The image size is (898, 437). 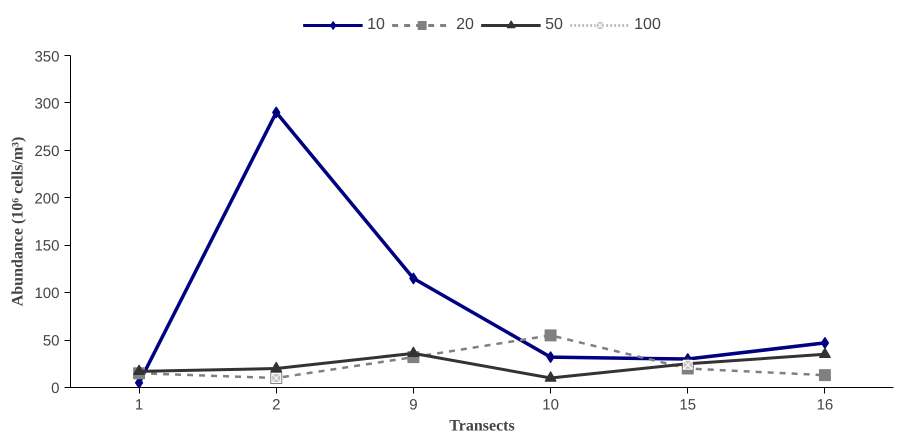 What do you see at coordinates (376, 25) in the screenshot?
I see `legend-label: 10` at bounding box center [376, 25].